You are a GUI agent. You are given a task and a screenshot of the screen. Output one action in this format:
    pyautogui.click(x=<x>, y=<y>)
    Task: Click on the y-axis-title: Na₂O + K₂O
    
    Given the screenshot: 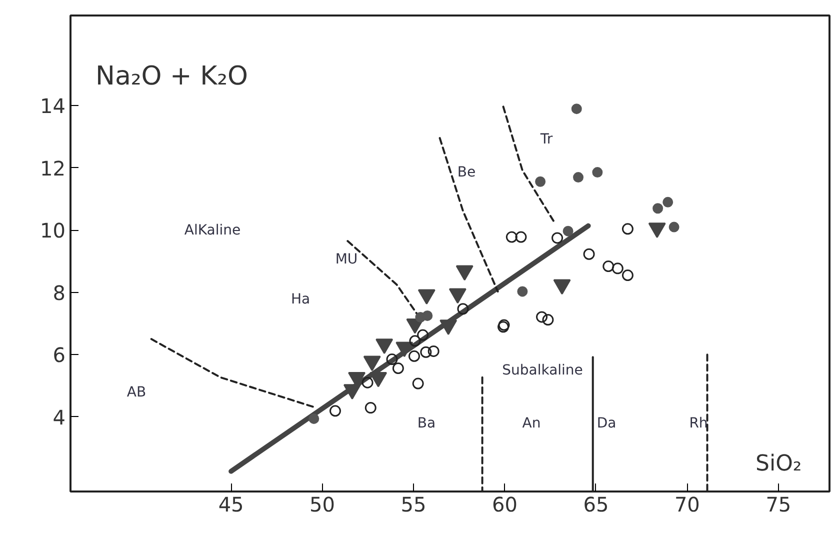 What is the action you would take?
    pyautogui.click(x=172, y=77)
    